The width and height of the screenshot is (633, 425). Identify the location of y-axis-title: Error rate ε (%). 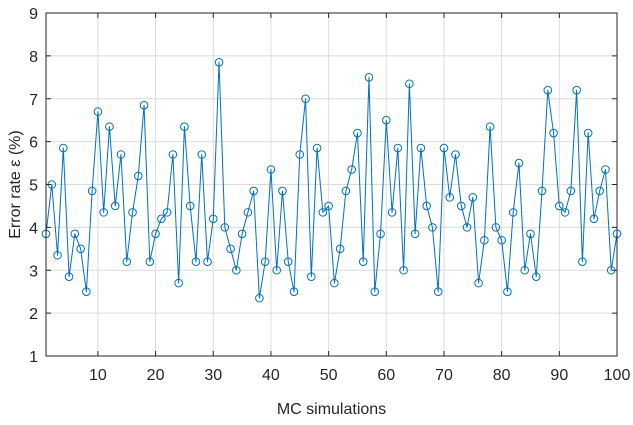
(15, 184).